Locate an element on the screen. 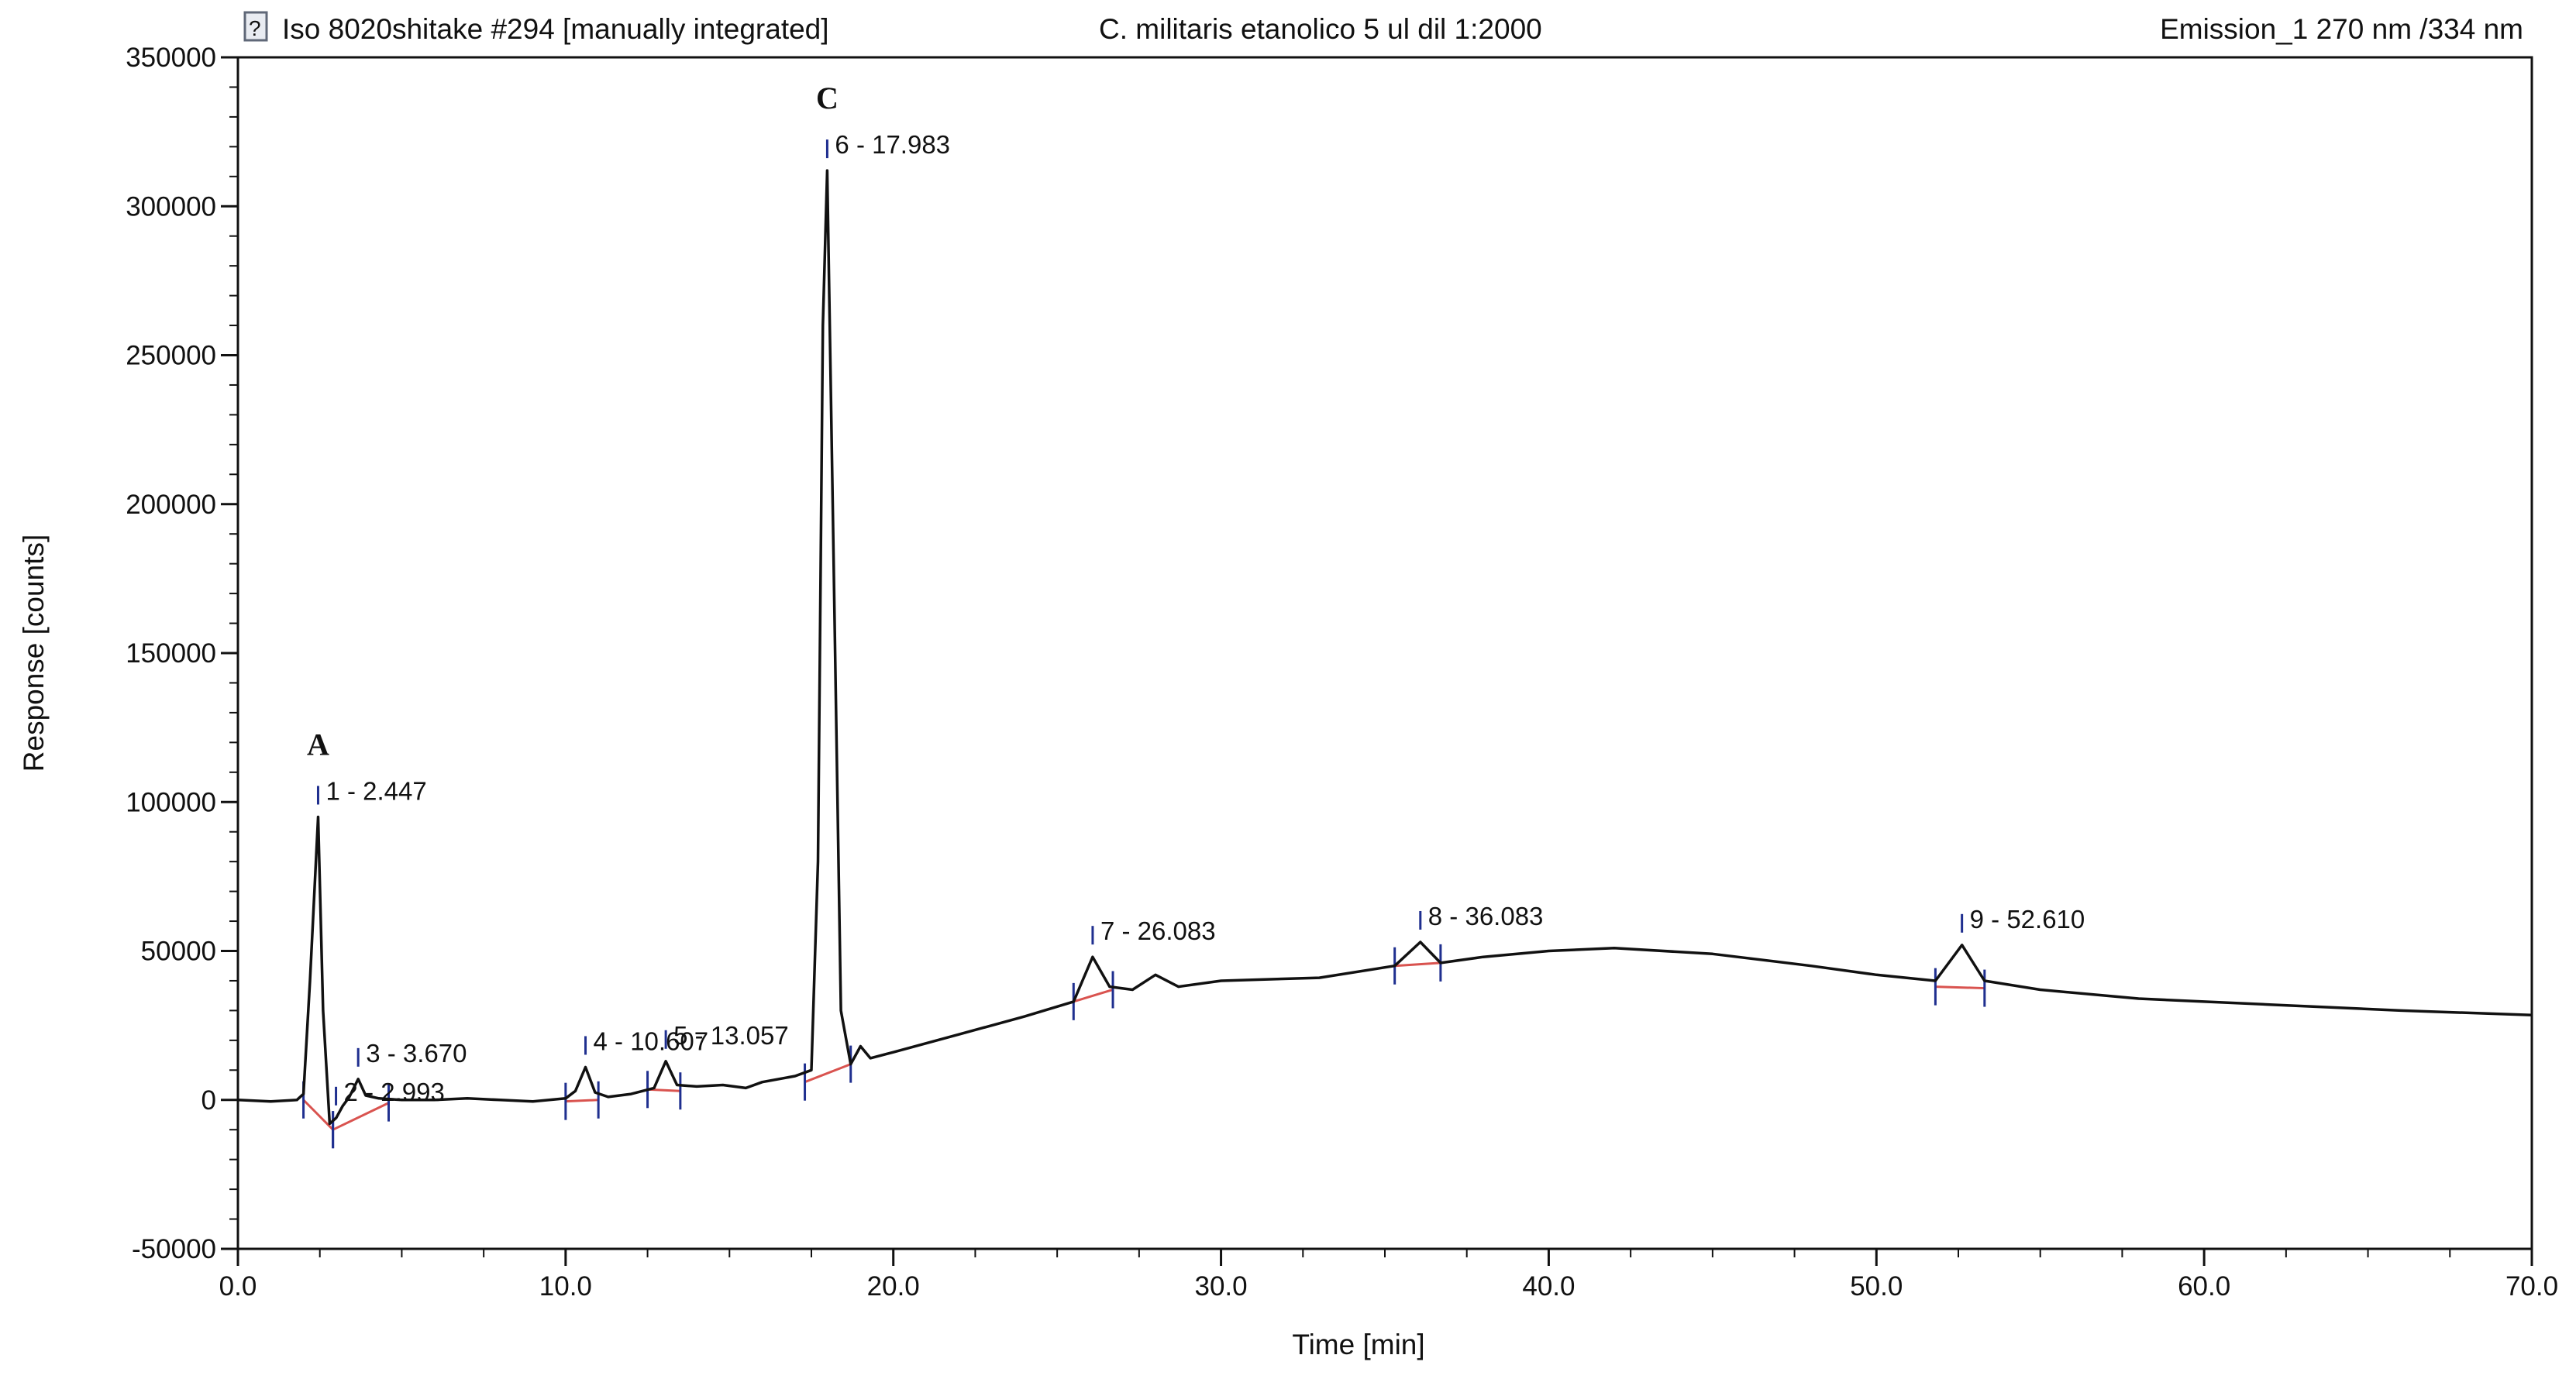 Image resolution: width=2576 pixels, height=1379 pixels. x-tick-label: 10.0 is located at coordinates (565, 1286).